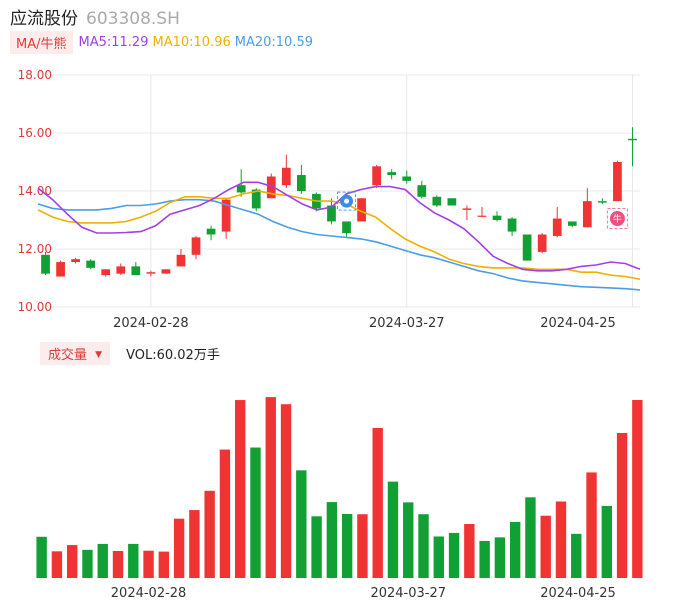 This screenshot has width=686, height=606. Describe the element at coordinates (339, 235) in the screenshot. I see `ma10-line` at that location.